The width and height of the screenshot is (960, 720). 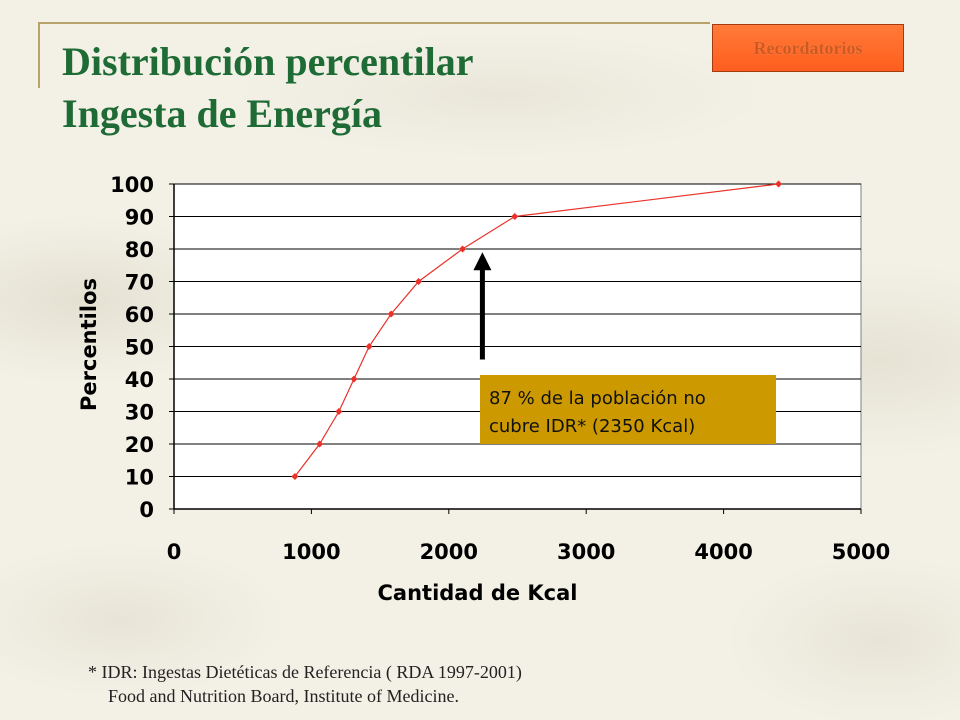 What do you see at coordinates (139, 315) in the screenshot?
I see `y-tick-label-60: 60` at bounding box center [139, 315].